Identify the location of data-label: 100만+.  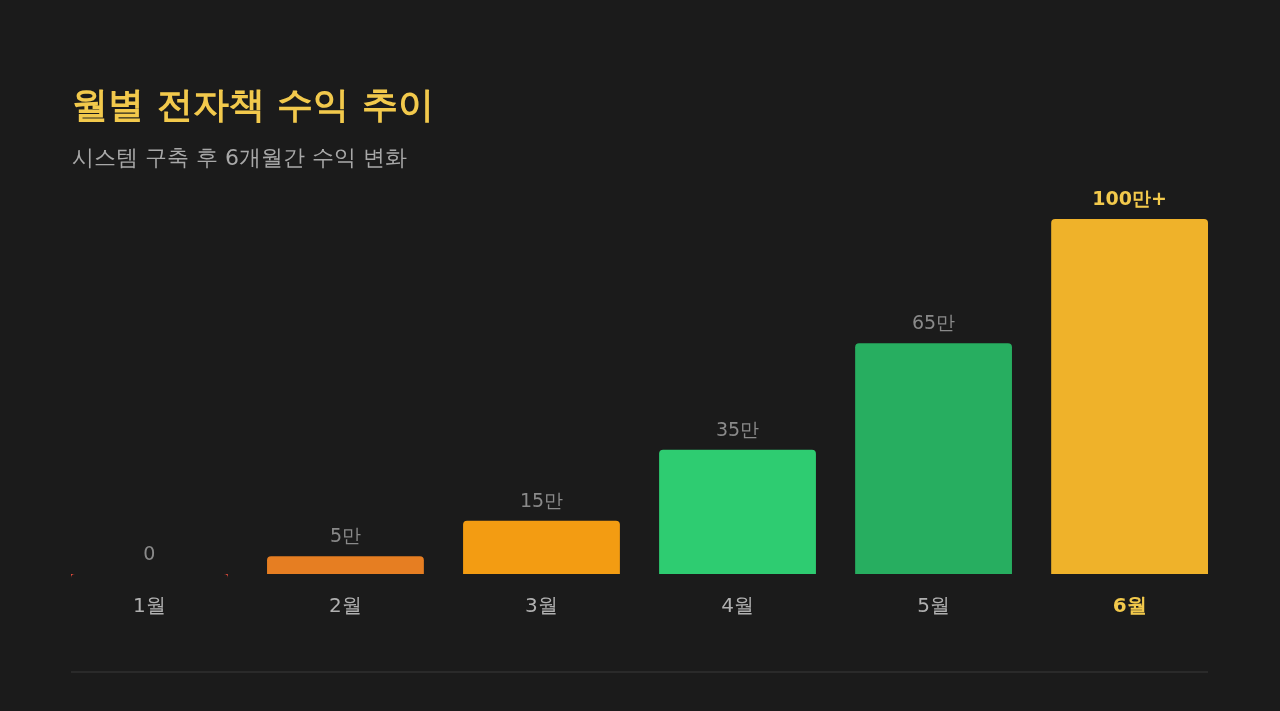
(1129, 198).